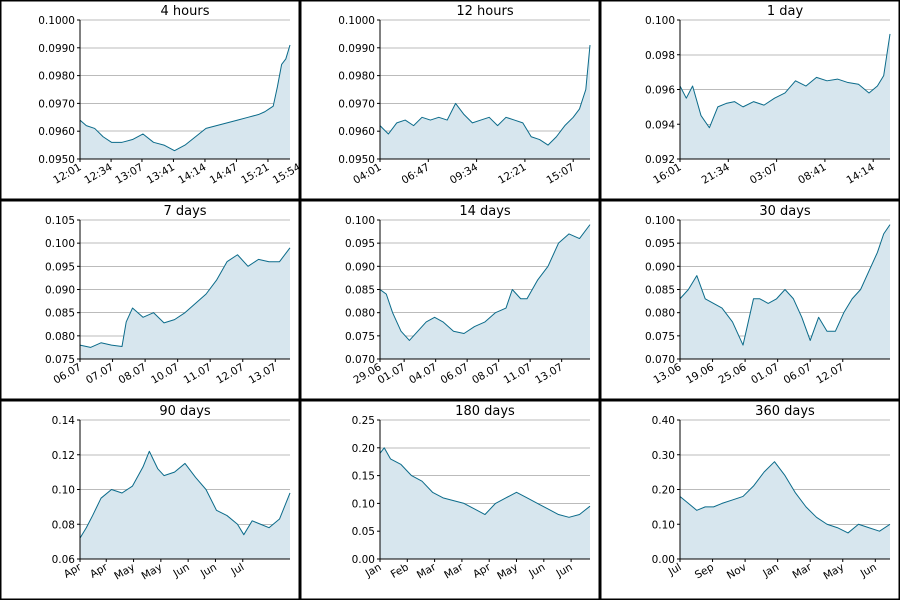 The width and height of the screenshot is (900, 600). Describe the element at coordinates (185, 11) in the screenshot. I see `chart-title: 4 hours` at that location.